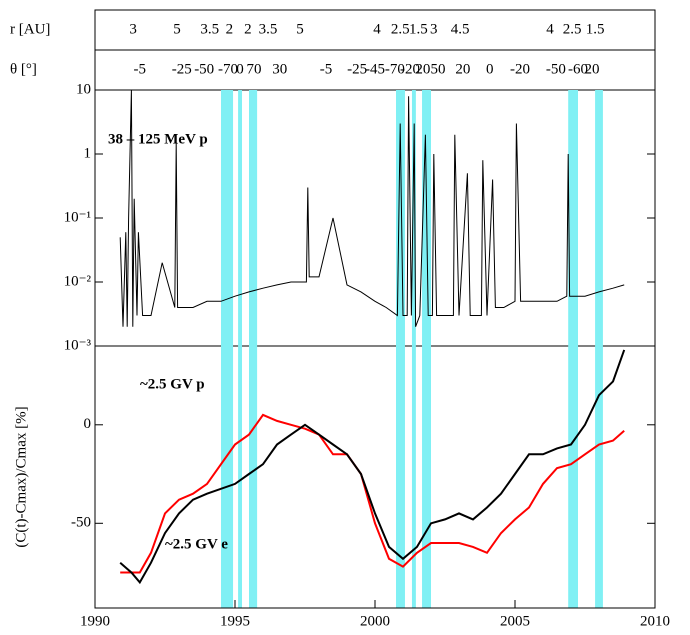  Describe the element at coordinates (77, 217) in the screenshot. I see `y-tick-label: 10⁻¹` at that location.